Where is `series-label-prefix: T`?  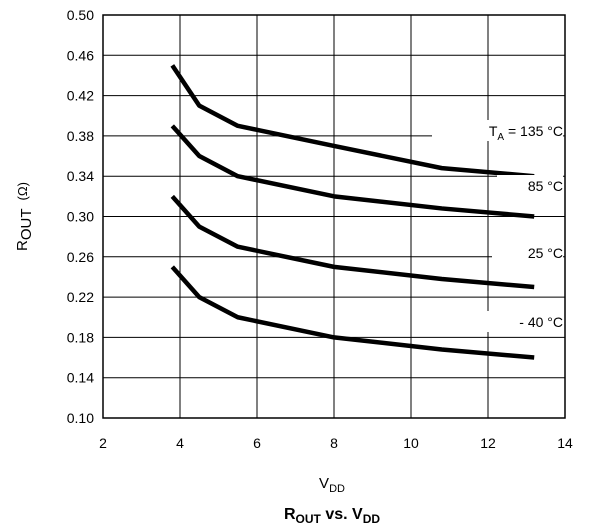
series-label-prefix: T is located at coordinates (493, 131).